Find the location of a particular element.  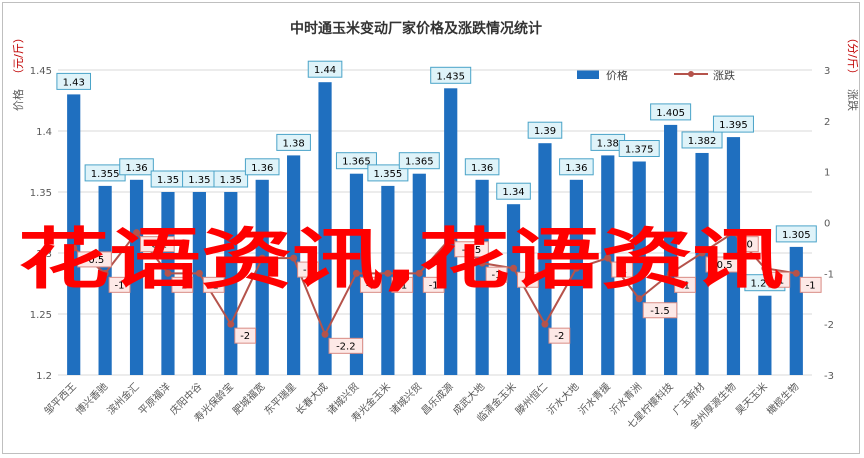

left-tick-label: 1.3 is located at coordinates (44, 254).